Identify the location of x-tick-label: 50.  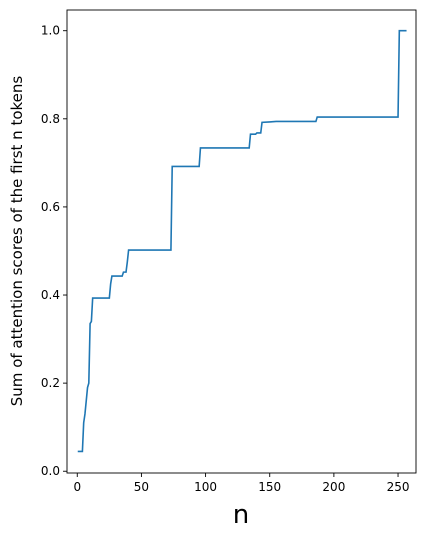
(141, 487).